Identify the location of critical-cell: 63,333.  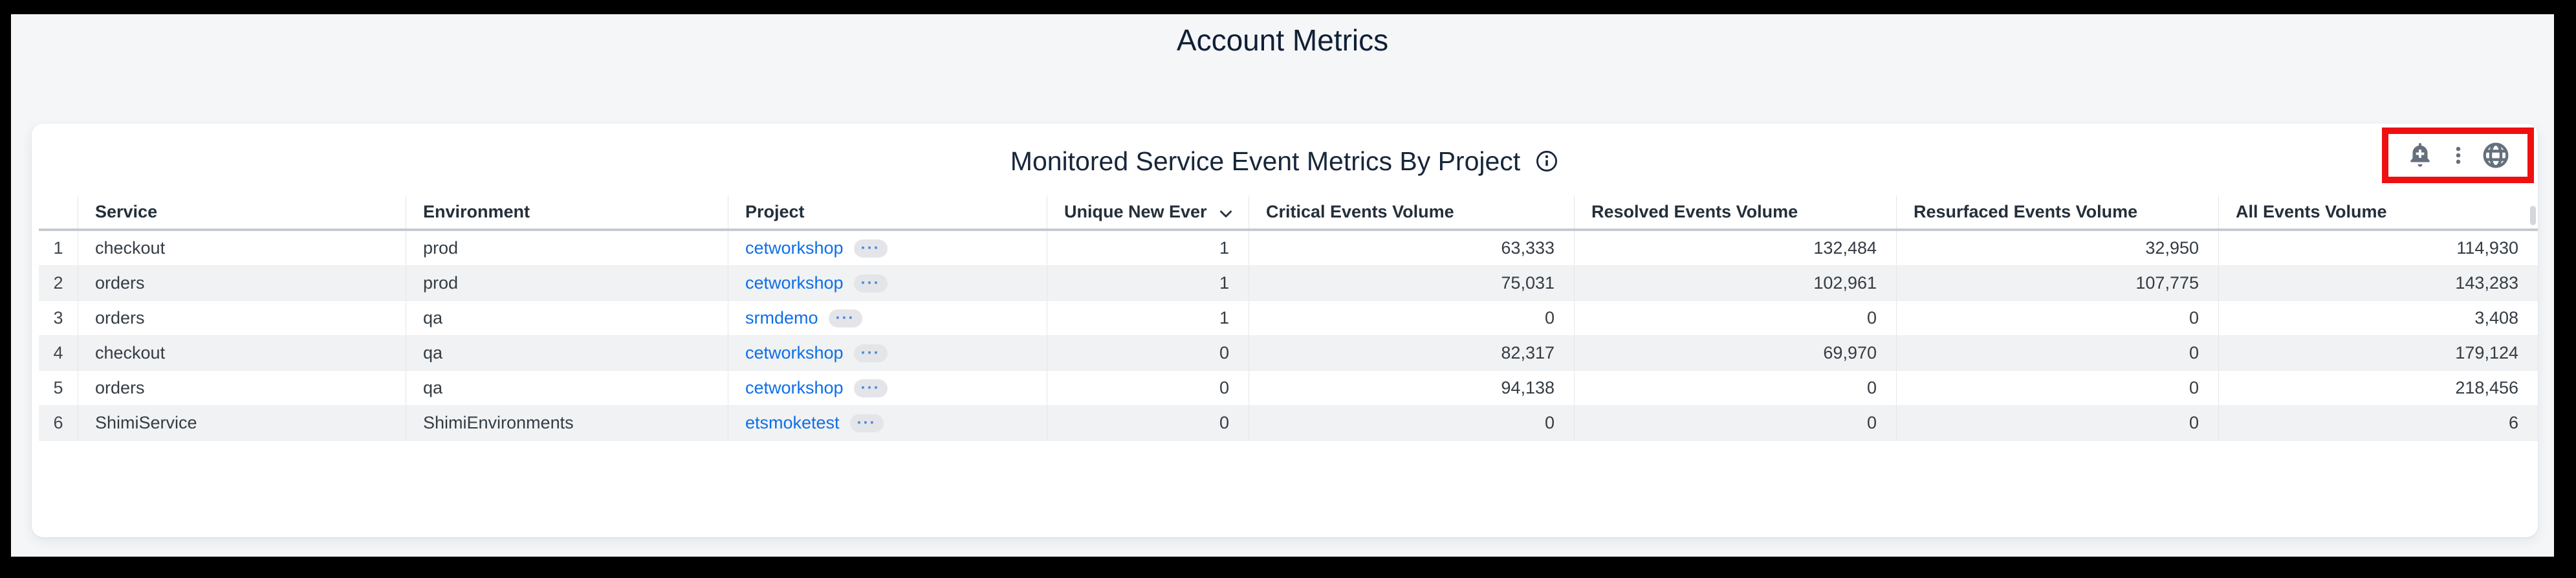
(1411, 248).